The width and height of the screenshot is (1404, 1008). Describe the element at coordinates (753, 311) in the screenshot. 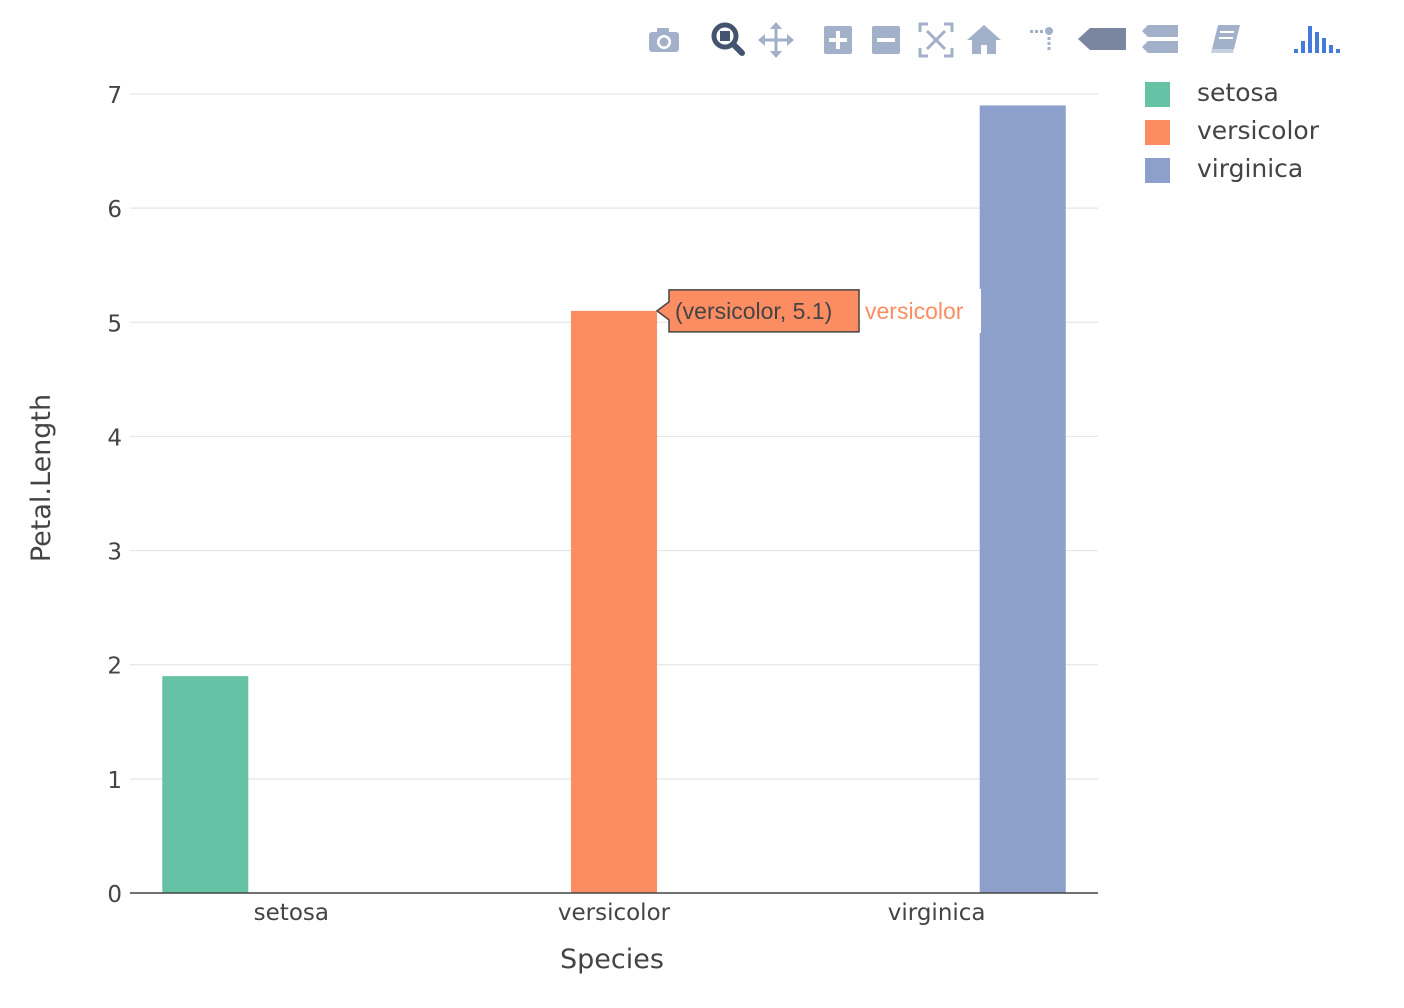

I see `hover-text: (versicolor, 5.1)` at that location.